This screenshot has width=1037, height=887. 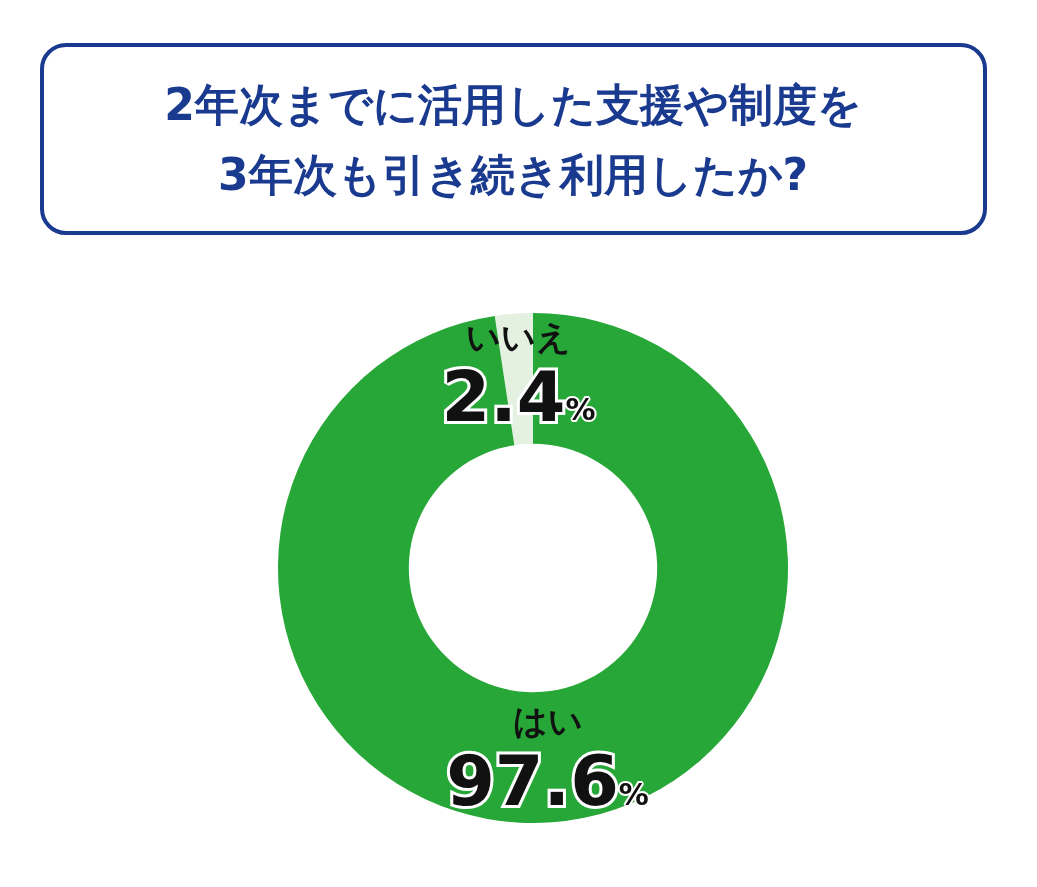 I want to click on chart-title: 2年次までに活用した支援や制度を 3年次も引き続き利用したか?, so click(x=513, y=139).